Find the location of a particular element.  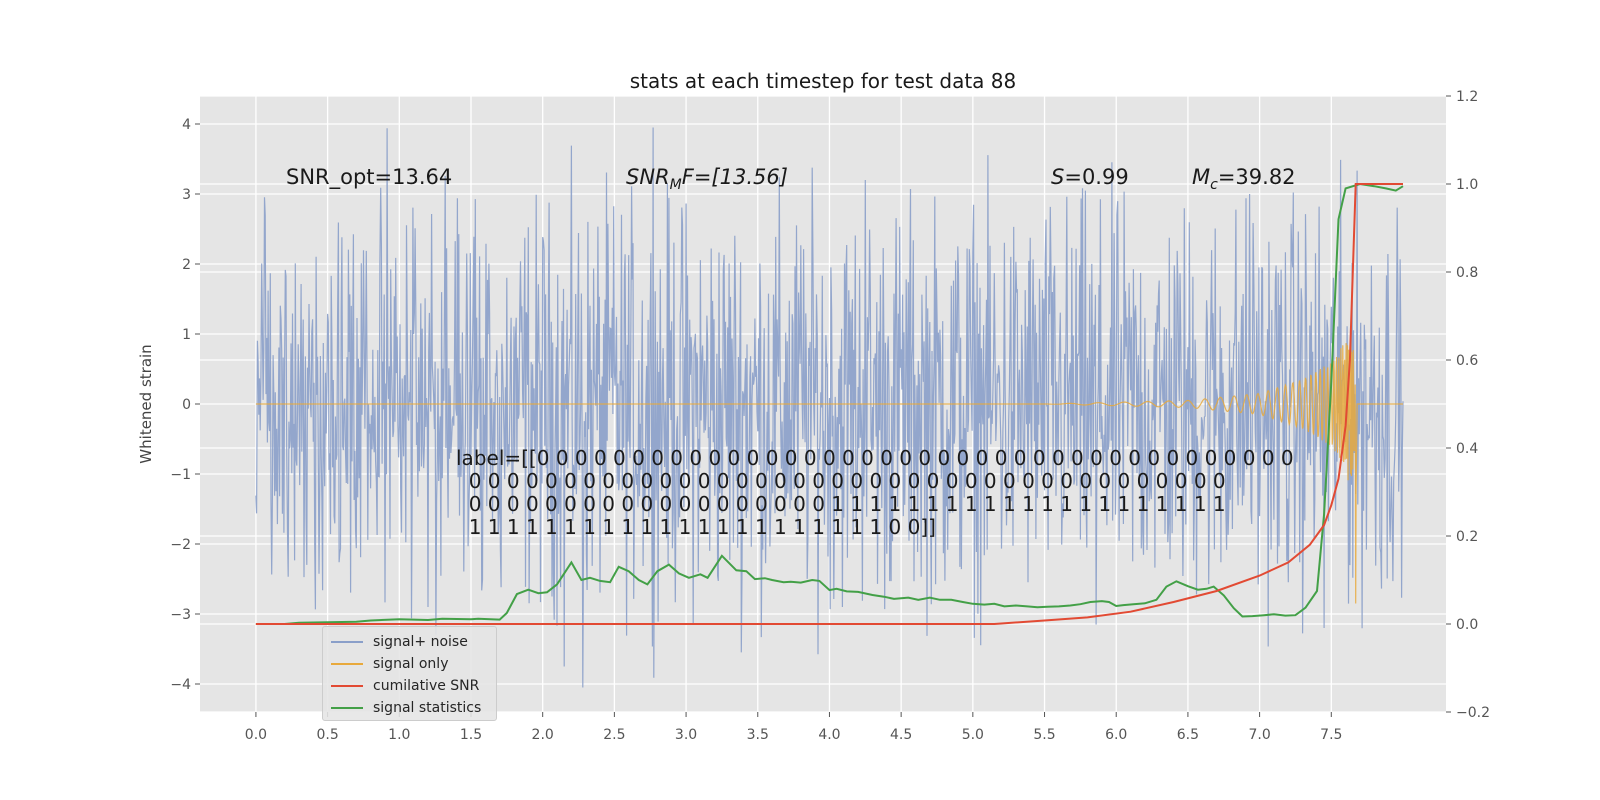

legend-label: signal+ noise is located at coordinates (420, 642).